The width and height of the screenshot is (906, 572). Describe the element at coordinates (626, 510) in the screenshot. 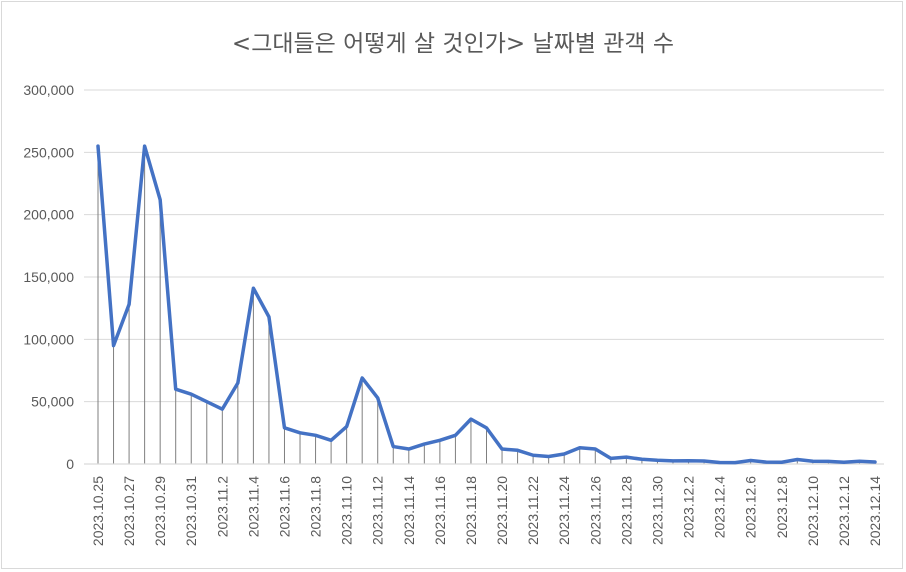

I see `x-tick-label: 2023.11.28` at that location.